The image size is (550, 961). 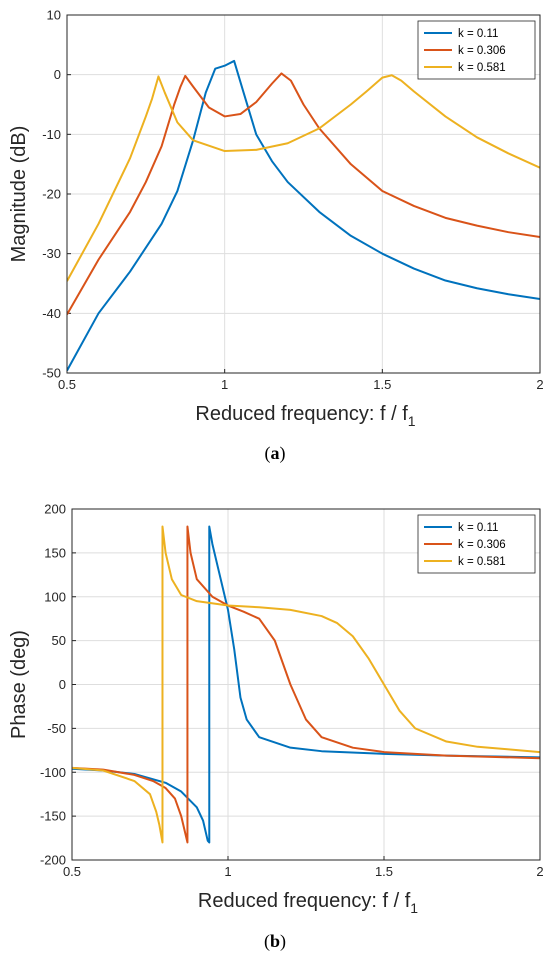 I want to click on panel-a-y-tick-label: -50, so click(x=51, y=373).